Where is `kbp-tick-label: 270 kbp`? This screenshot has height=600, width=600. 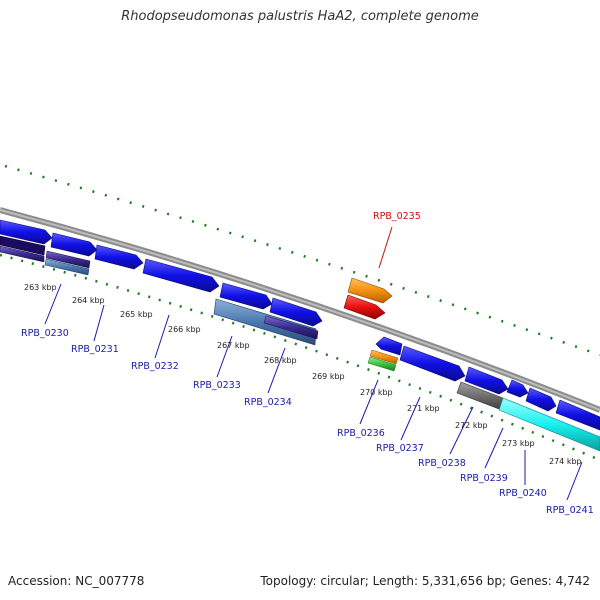
kbp-tick-label: 270 kbp is located at coordinates (376, 392).